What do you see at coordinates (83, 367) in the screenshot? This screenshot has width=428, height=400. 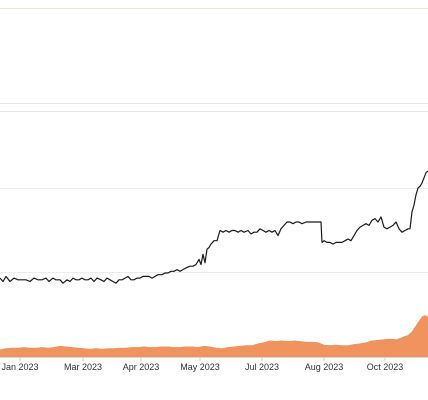 I see `x-tick-label-1: Mar 2023` at bounding box center [83, 367].